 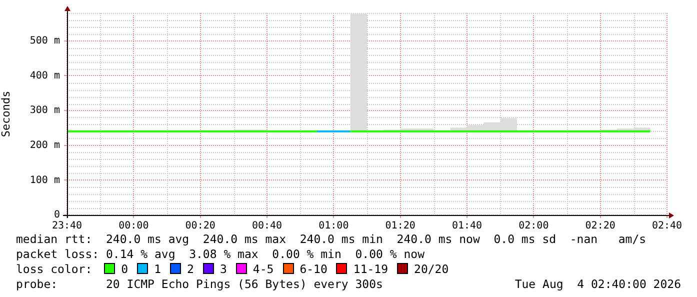 What do you see at coordinates (370, 269) in the screenshot?
I see `legend-label: 11-19` at bounding box center [370, 269].